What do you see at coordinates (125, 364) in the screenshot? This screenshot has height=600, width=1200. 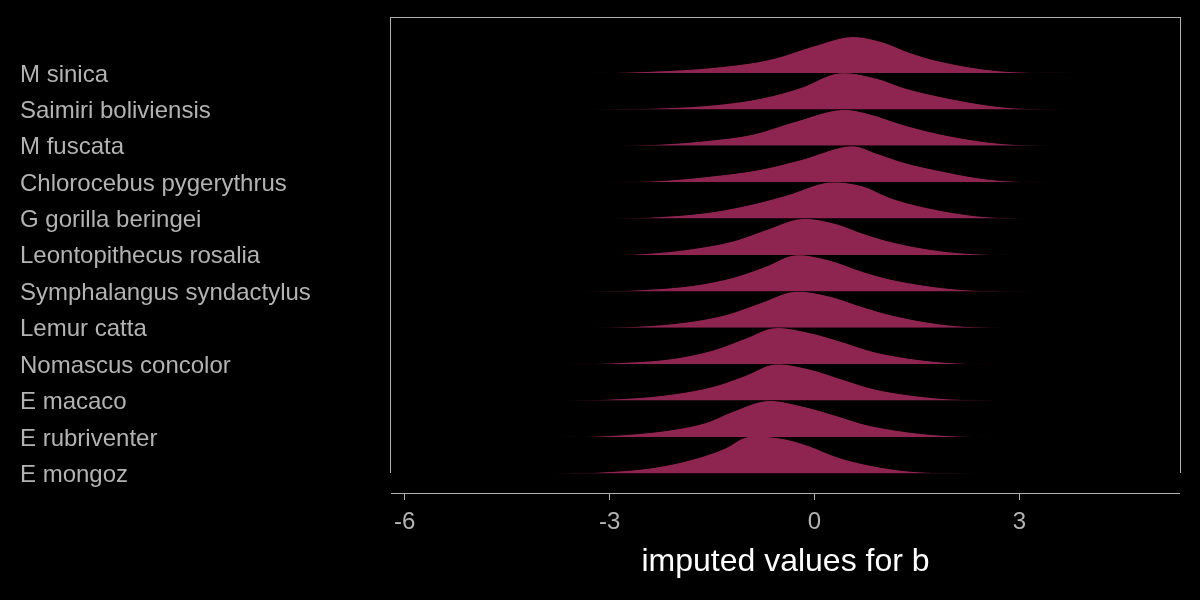 I see `text: Nomascus concolor` at bounding box center [125, 364].